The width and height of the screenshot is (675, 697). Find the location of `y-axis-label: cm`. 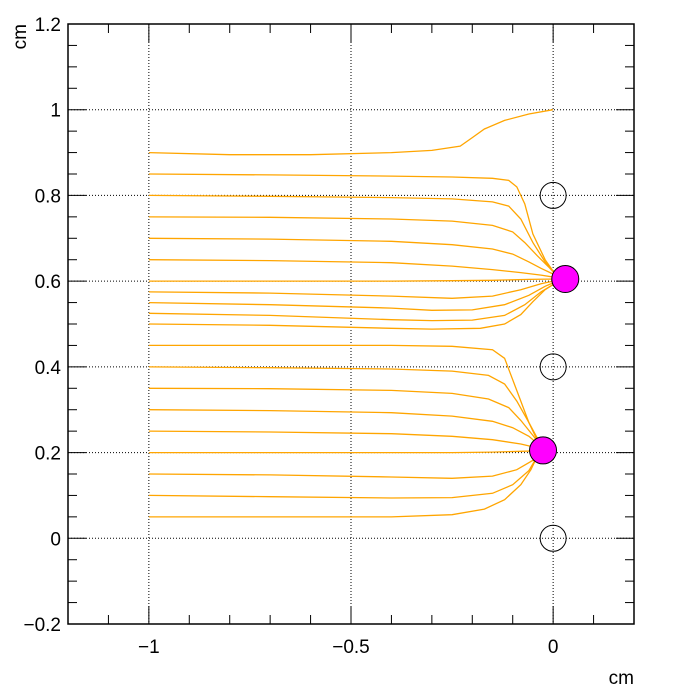

y-axis-label: cm is located at coordinates (20, 36).